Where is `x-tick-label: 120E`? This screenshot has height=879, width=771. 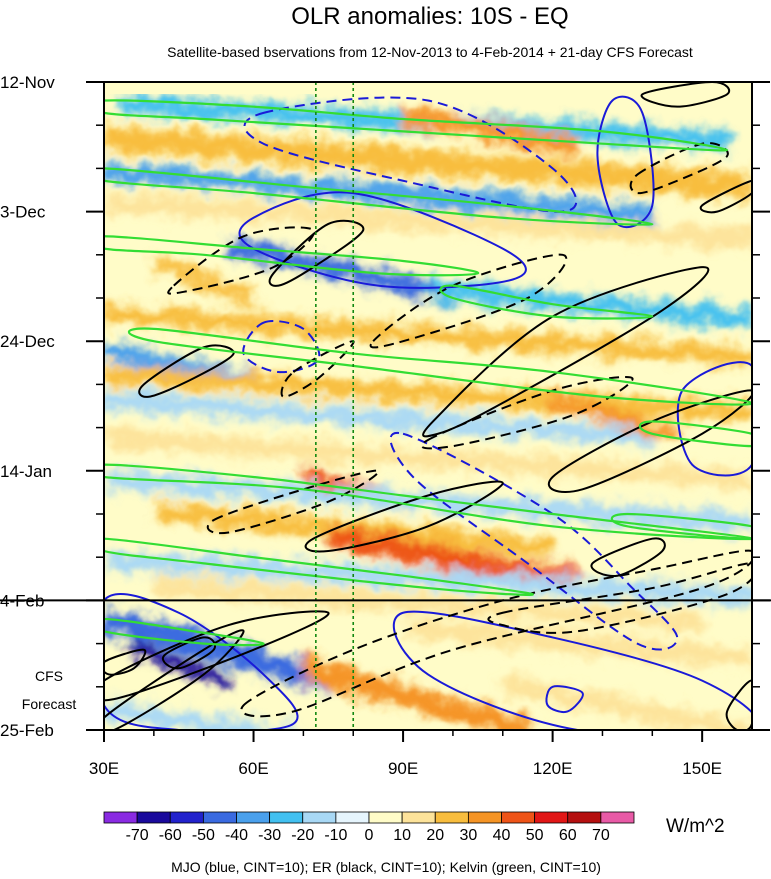 x-tick-label: 120E is located at coordinates (553, 768).